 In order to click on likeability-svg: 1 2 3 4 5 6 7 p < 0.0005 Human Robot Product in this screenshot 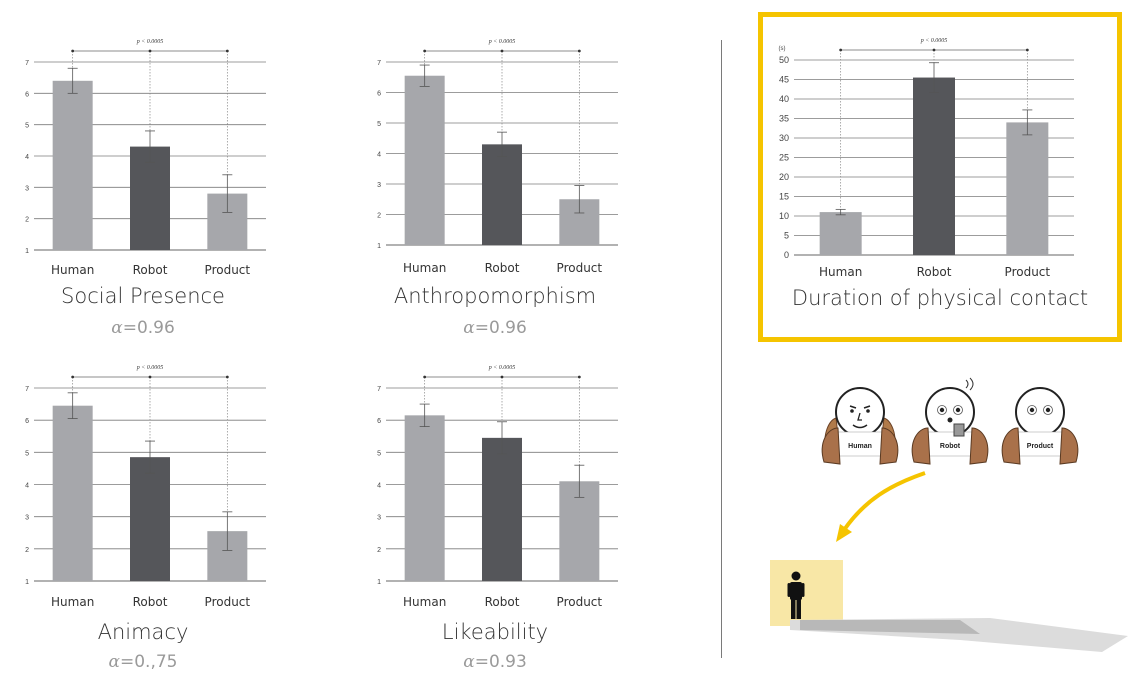, I will do `click(497, 487)`.